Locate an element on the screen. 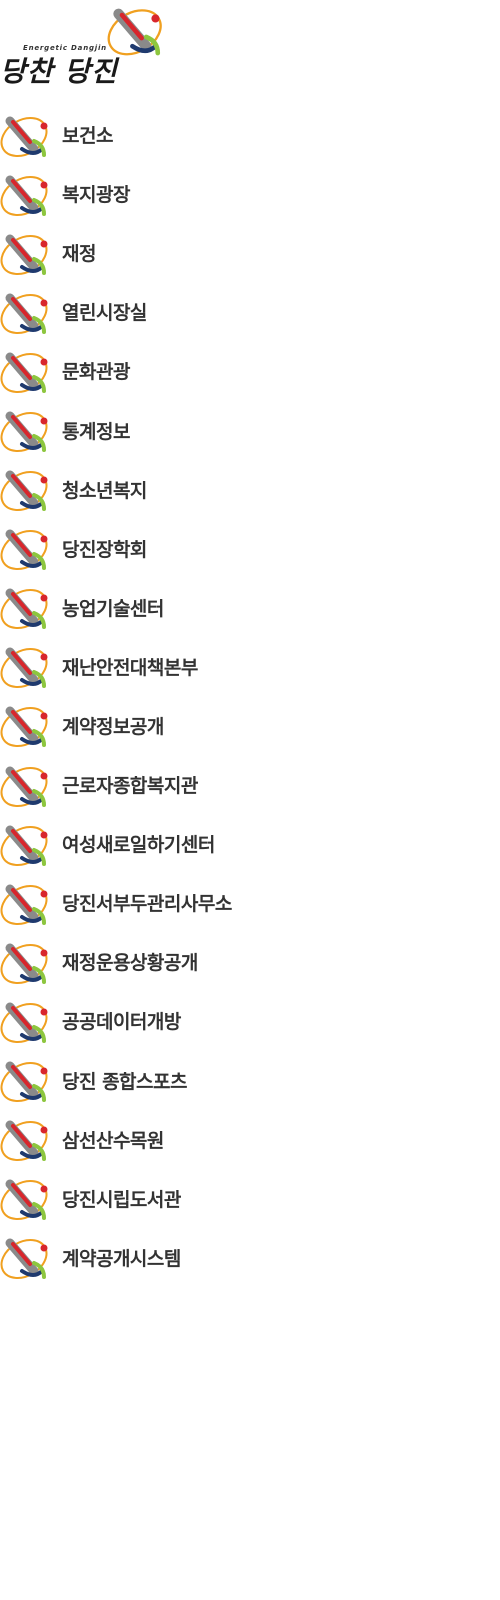  site-link-item: 계약공개시스템 is located at coordinates (250, 1257).